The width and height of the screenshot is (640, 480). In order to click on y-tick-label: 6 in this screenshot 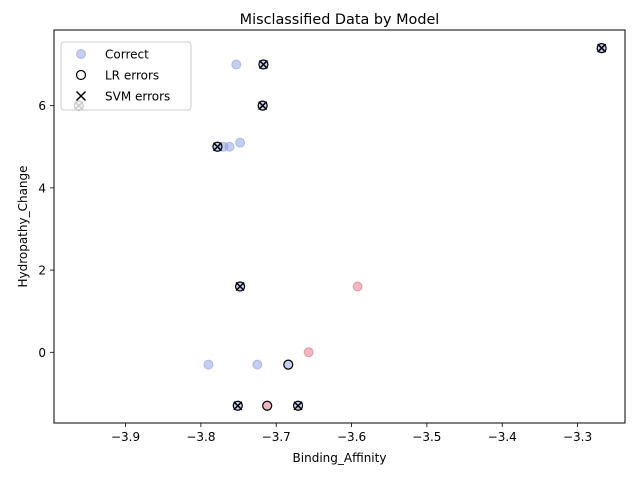, I will do `click(42, 106)`.